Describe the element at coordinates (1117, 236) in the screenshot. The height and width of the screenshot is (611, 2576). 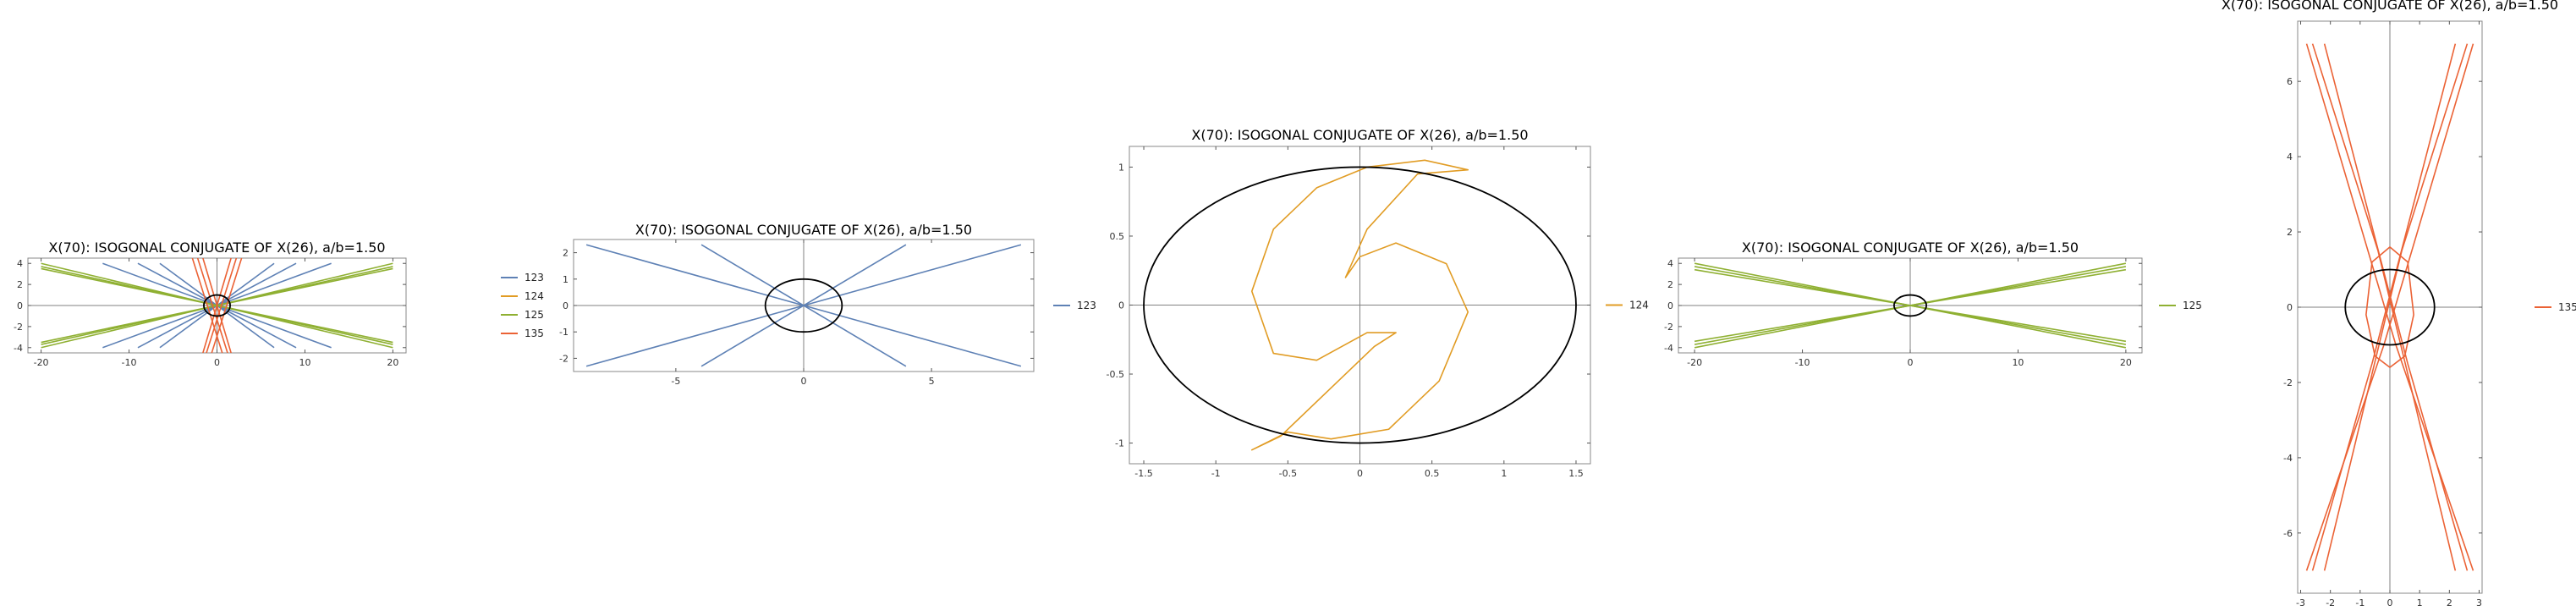
I see `y-tick-label: 0.5` at that location.